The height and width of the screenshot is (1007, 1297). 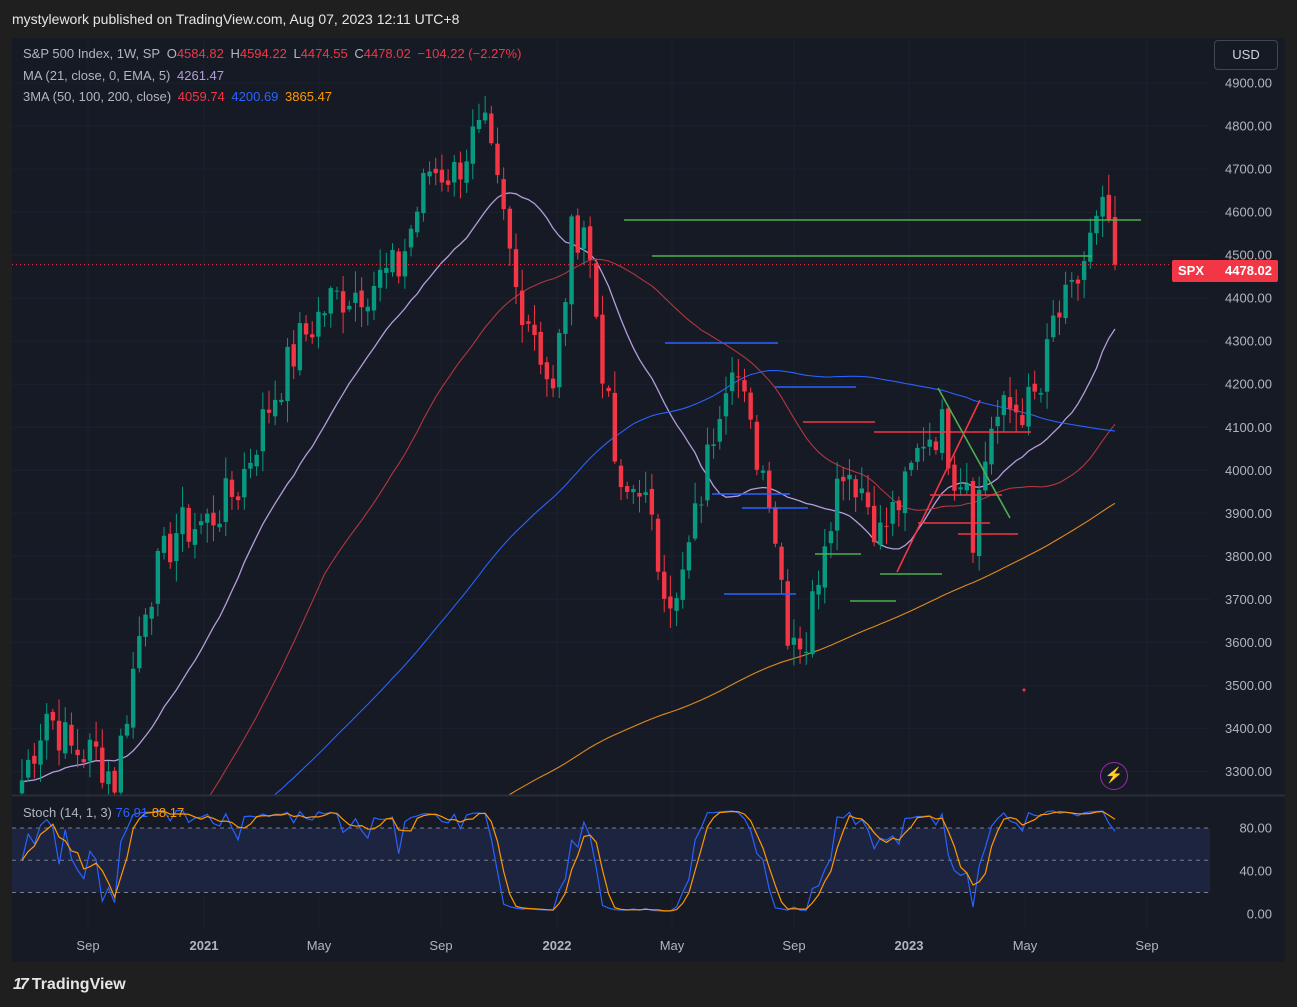 I want to click on price-axis-label: 4100.00, so click(x=1248, y=427).